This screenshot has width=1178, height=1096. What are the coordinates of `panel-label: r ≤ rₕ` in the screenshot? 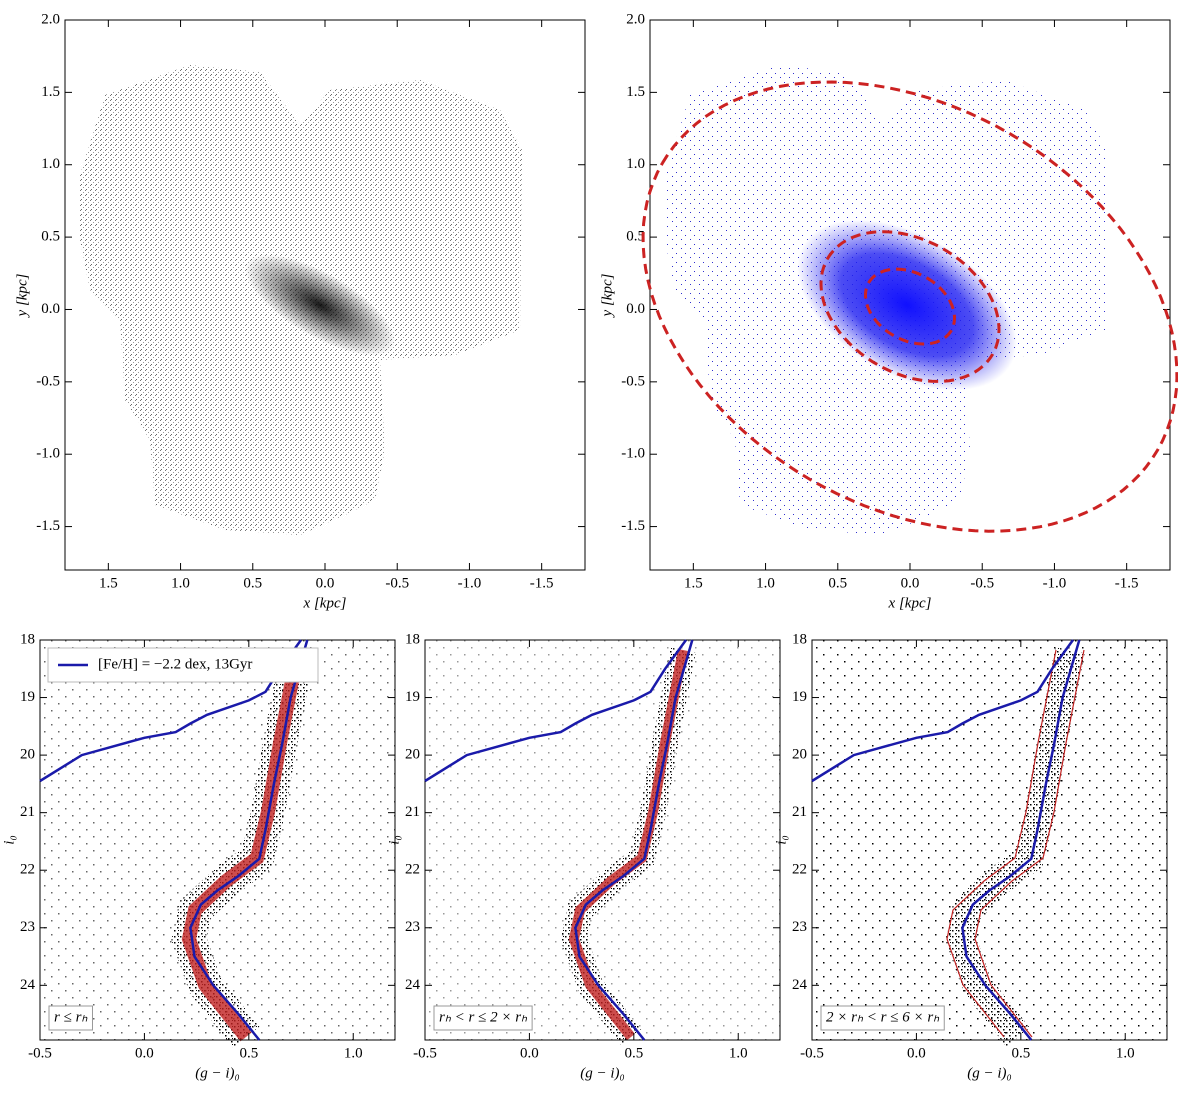 It's located at (71, 1017).